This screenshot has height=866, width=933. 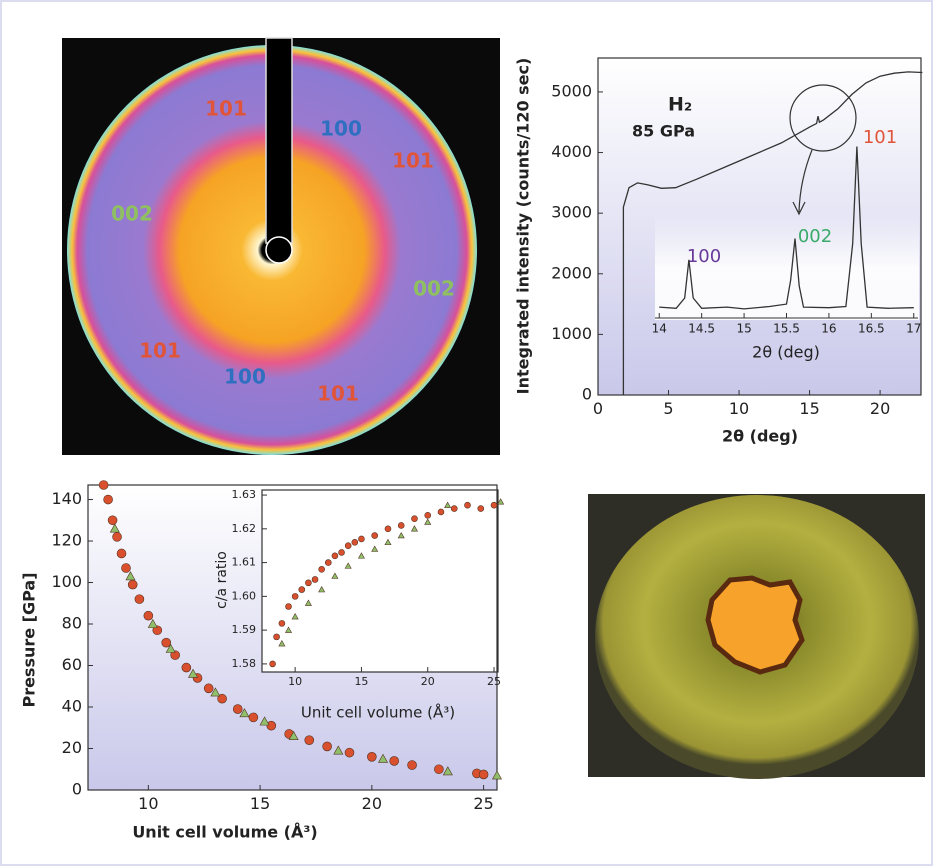 I want to click on x-tick-label: 17, so click(x=913, y=328).